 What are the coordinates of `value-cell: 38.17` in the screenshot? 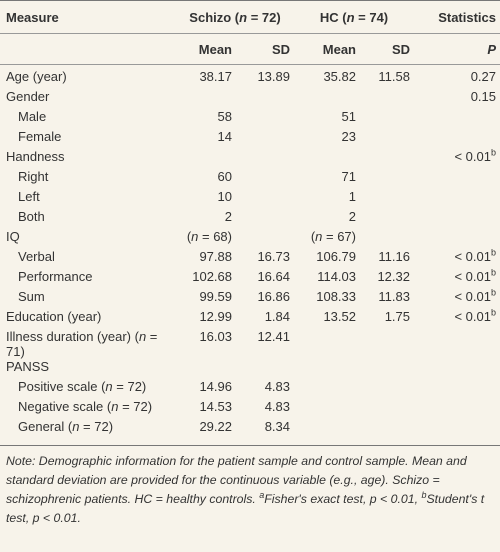 It's located at (215, 76).